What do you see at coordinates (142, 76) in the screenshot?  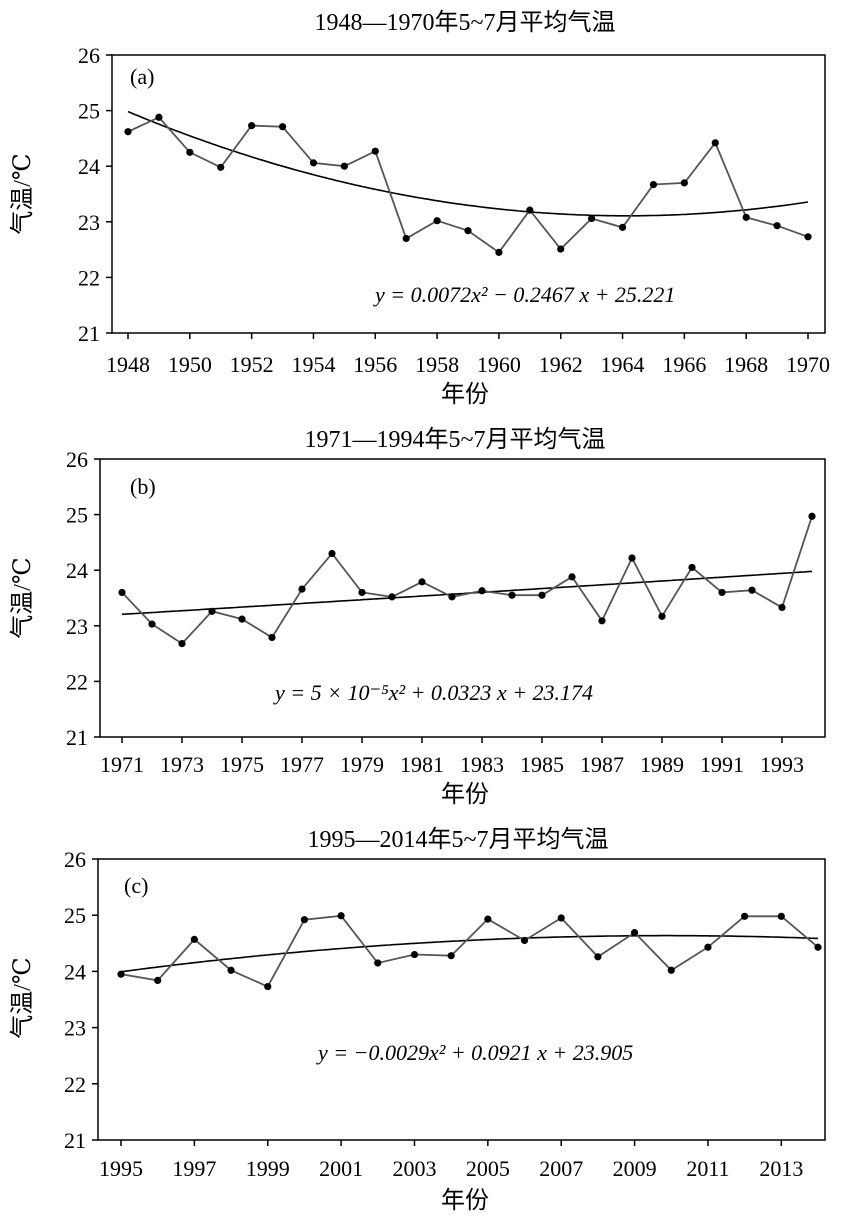 I see `panel-a-tag: (a)` at bounding box center [142, 76].